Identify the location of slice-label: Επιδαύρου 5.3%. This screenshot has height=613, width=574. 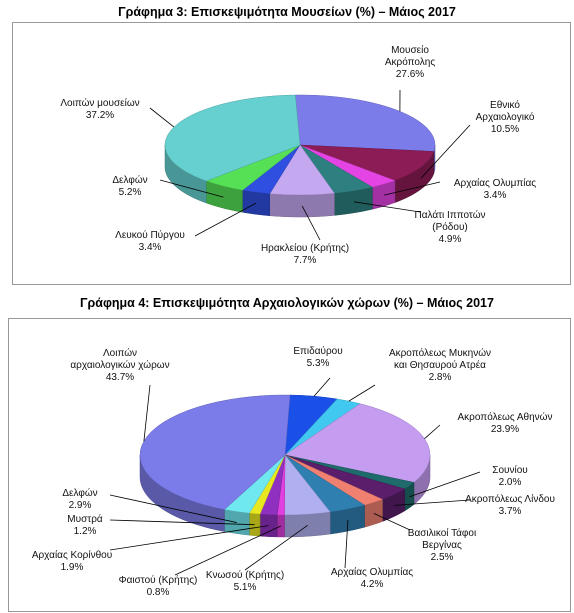
(317, 358).